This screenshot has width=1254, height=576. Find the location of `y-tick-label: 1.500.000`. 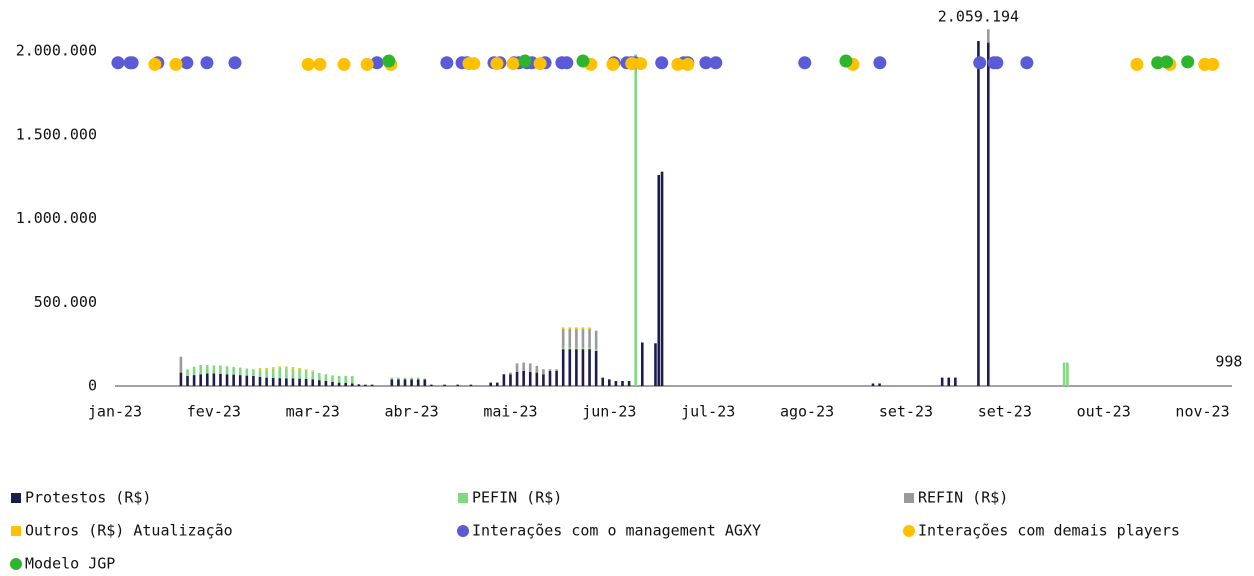

y-tick-label: 1.500.000 is located at coordinates (56, 134).